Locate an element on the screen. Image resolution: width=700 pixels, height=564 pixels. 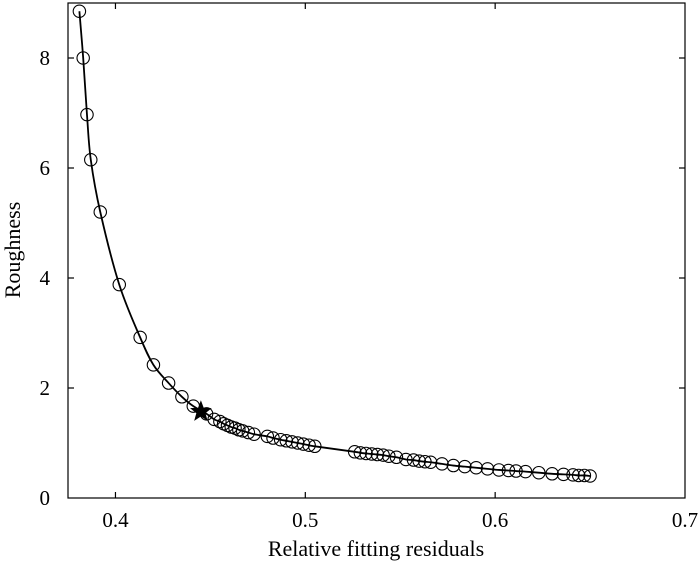
x-tick-label: 0.7 is located at coordinates (685, 520).